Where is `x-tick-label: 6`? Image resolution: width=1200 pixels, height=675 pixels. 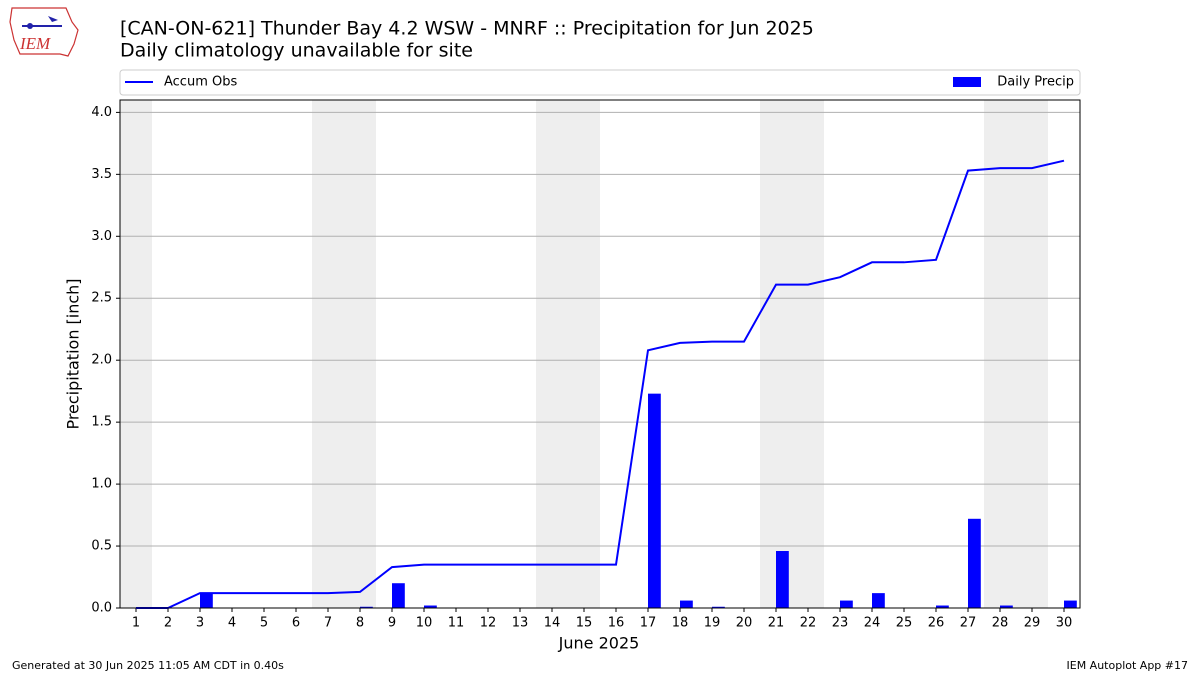 x-tick-label: 6 is located at coordinates (296, 623).